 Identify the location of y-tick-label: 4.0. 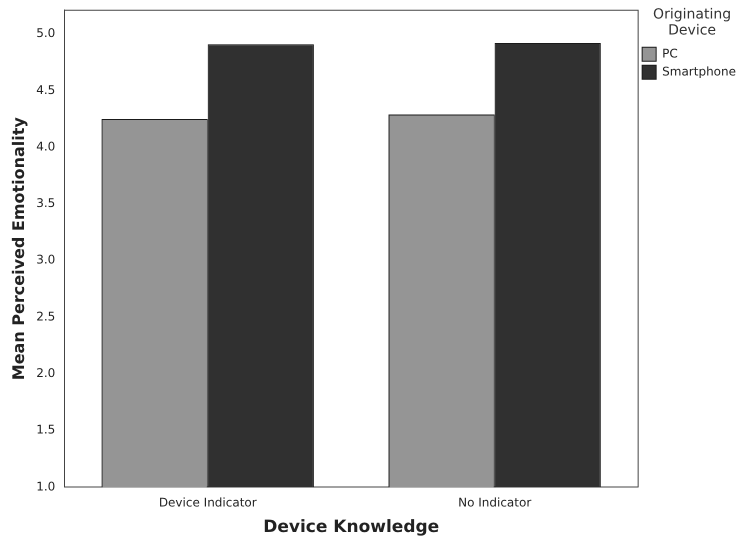
(46, 146).